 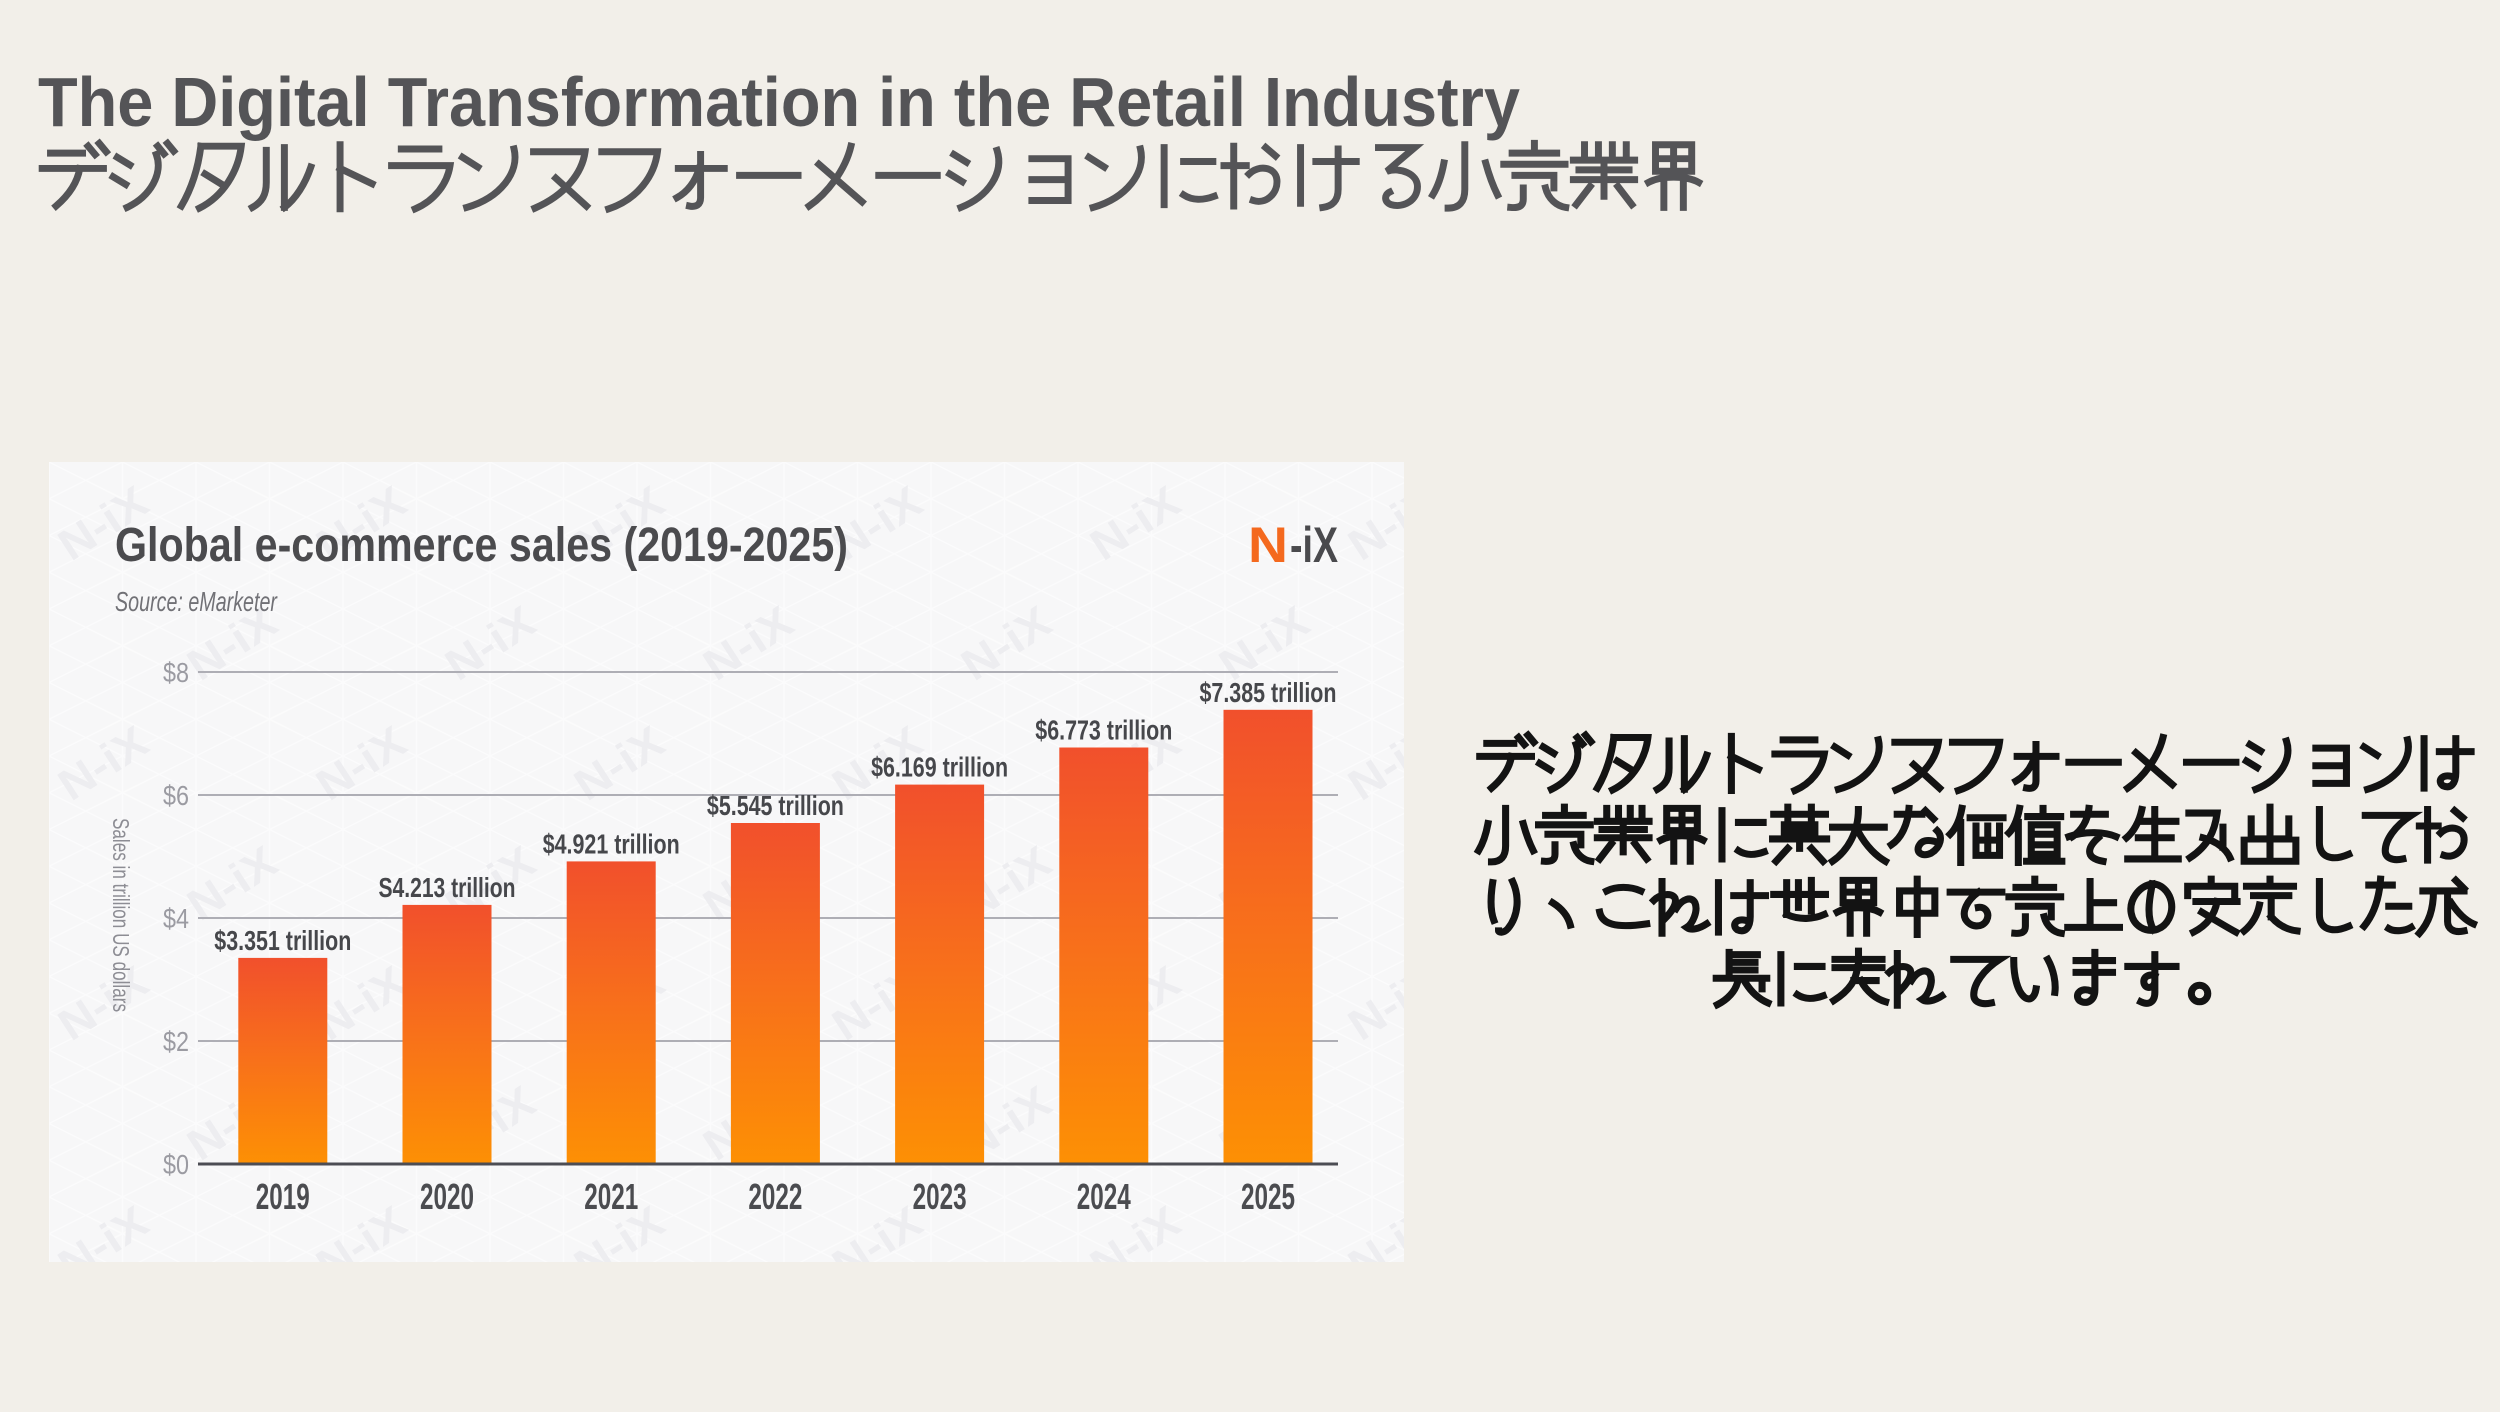 I want to click on svg-text: 2025, so click(x=1268, y=1196).